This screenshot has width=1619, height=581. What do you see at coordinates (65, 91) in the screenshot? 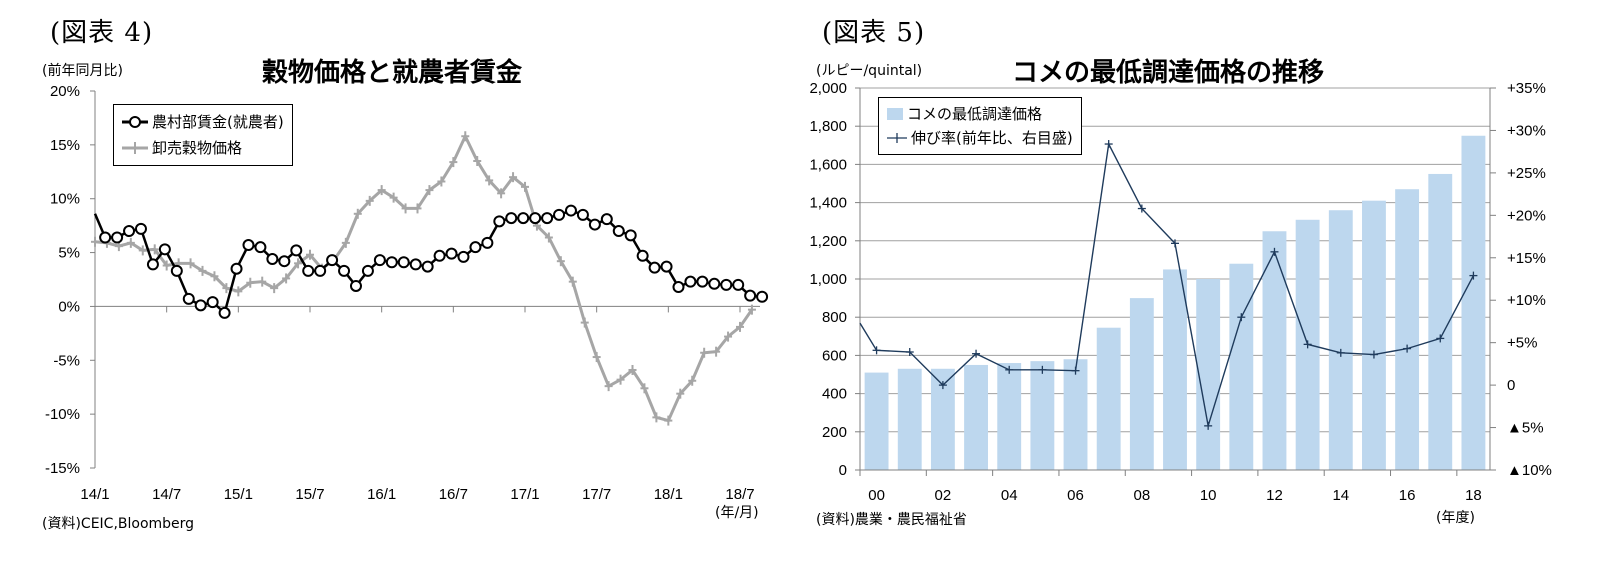
I see `y-tick-label: 20%` at bounding box center [65, 91].